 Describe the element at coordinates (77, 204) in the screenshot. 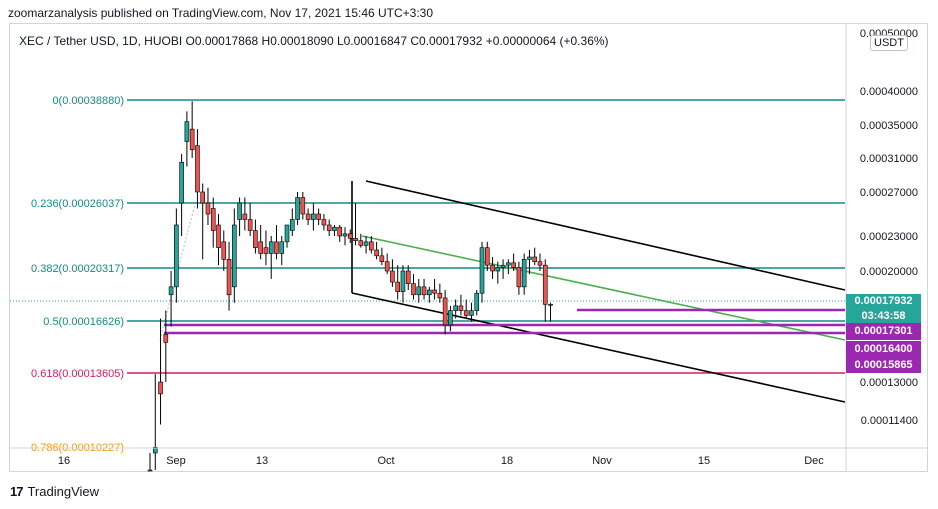

I see `fib-label: 0.236(0.00026037)` at that location.